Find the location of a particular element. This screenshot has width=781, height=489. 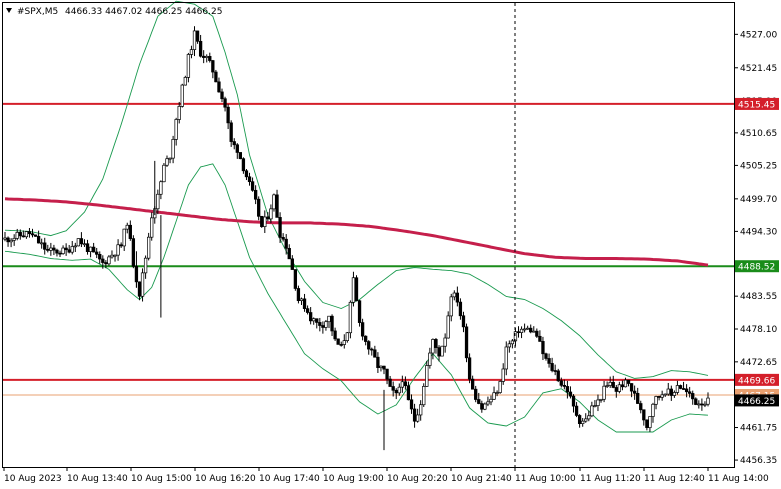

y-tick-label: 4472.65 is located at coordinates (758, 363).